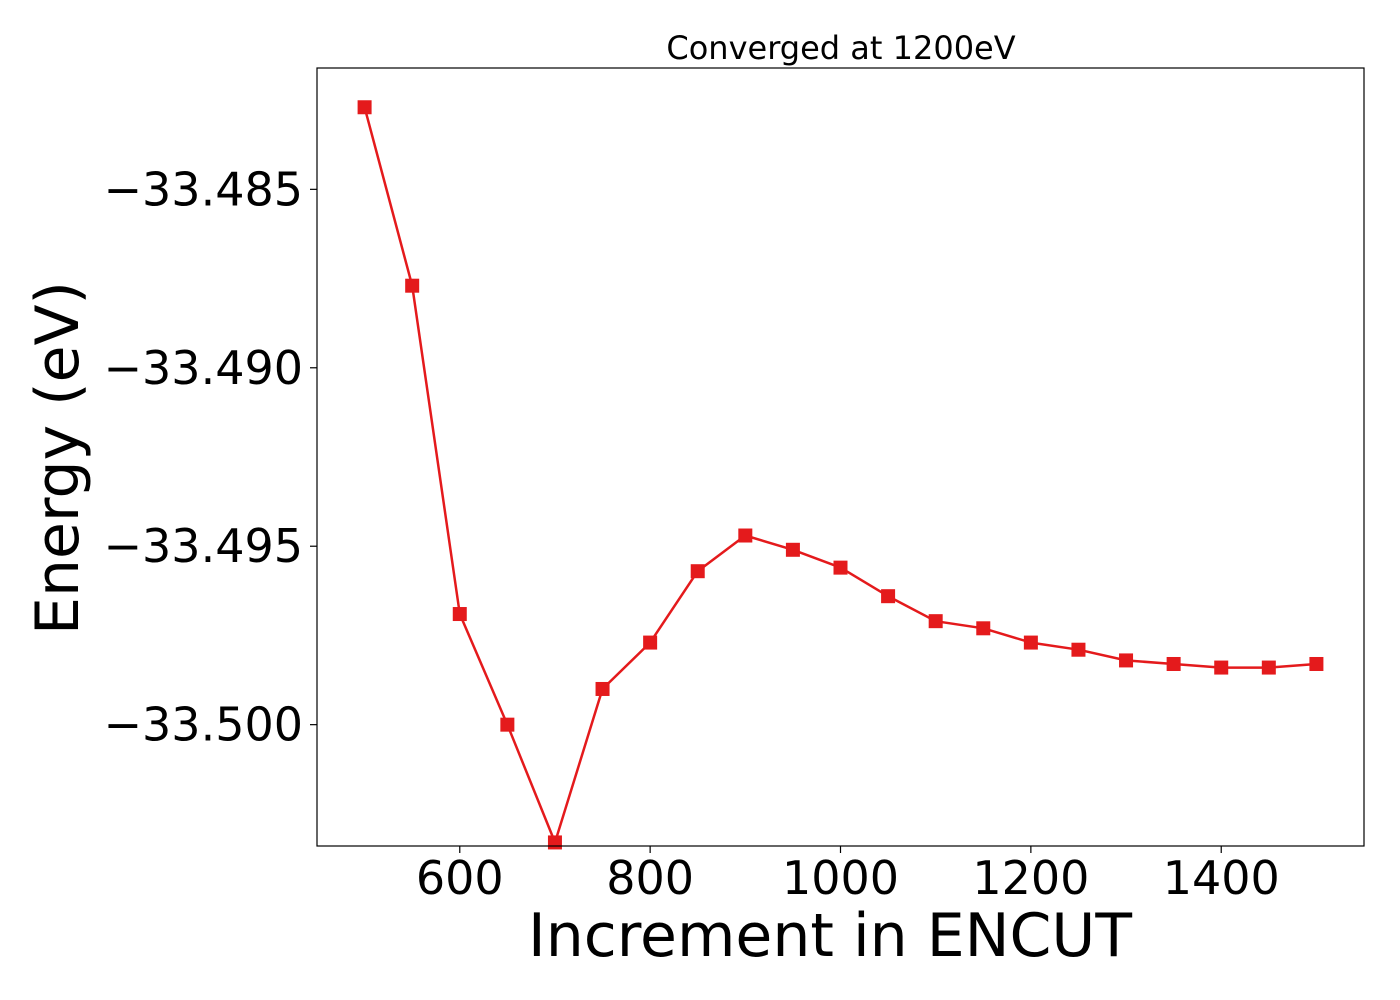 Image resolution: width=1400 pixels, height=1000 pixels. I want to click on x-axis-label: Increment in ENCUT, so click(830, 936).